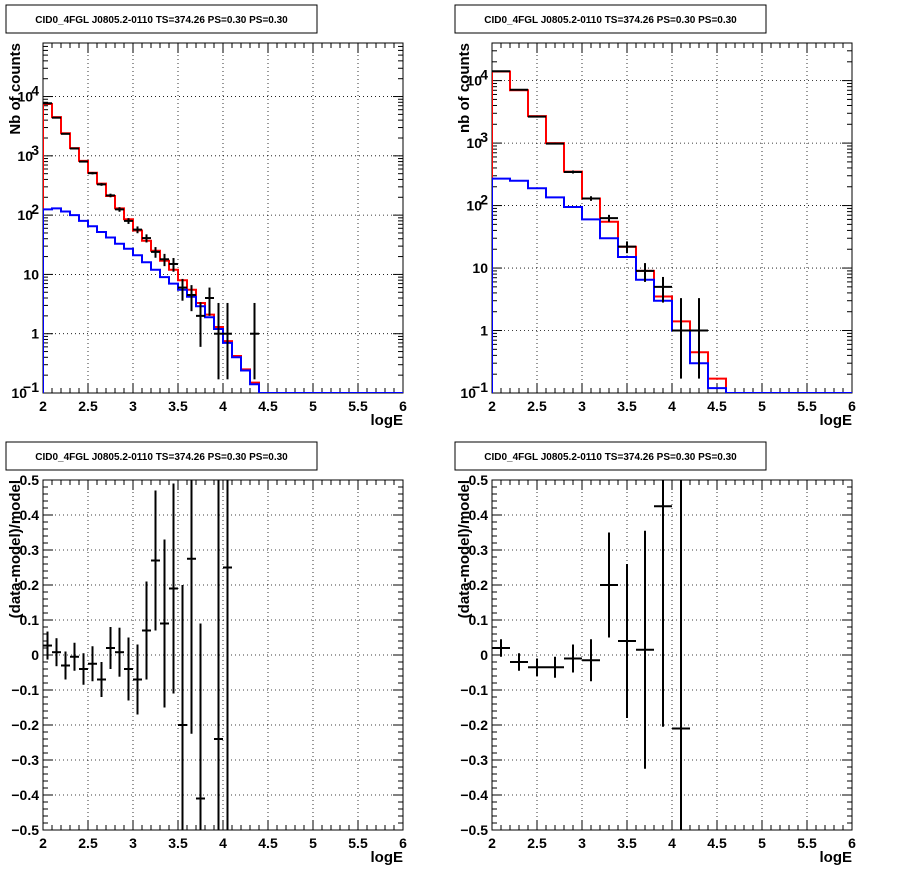  What do you see at coordinates (479, 480) in the screenshot?
I see `y-tick-label: 0.5` at bounding box center [479, 480].